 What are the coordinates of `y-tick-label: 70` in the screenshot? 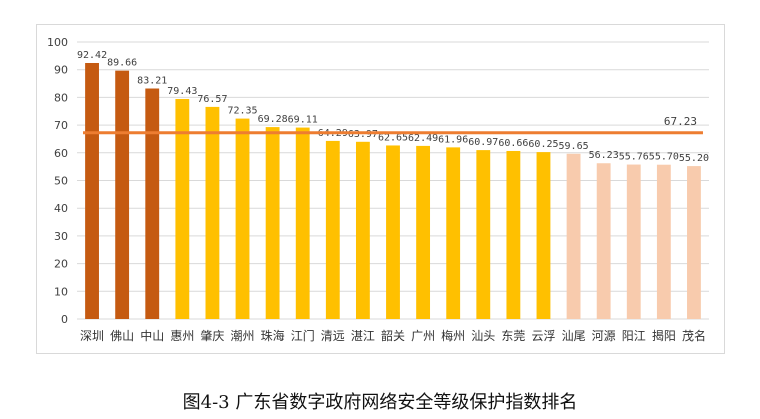 It's located at (61, 125).